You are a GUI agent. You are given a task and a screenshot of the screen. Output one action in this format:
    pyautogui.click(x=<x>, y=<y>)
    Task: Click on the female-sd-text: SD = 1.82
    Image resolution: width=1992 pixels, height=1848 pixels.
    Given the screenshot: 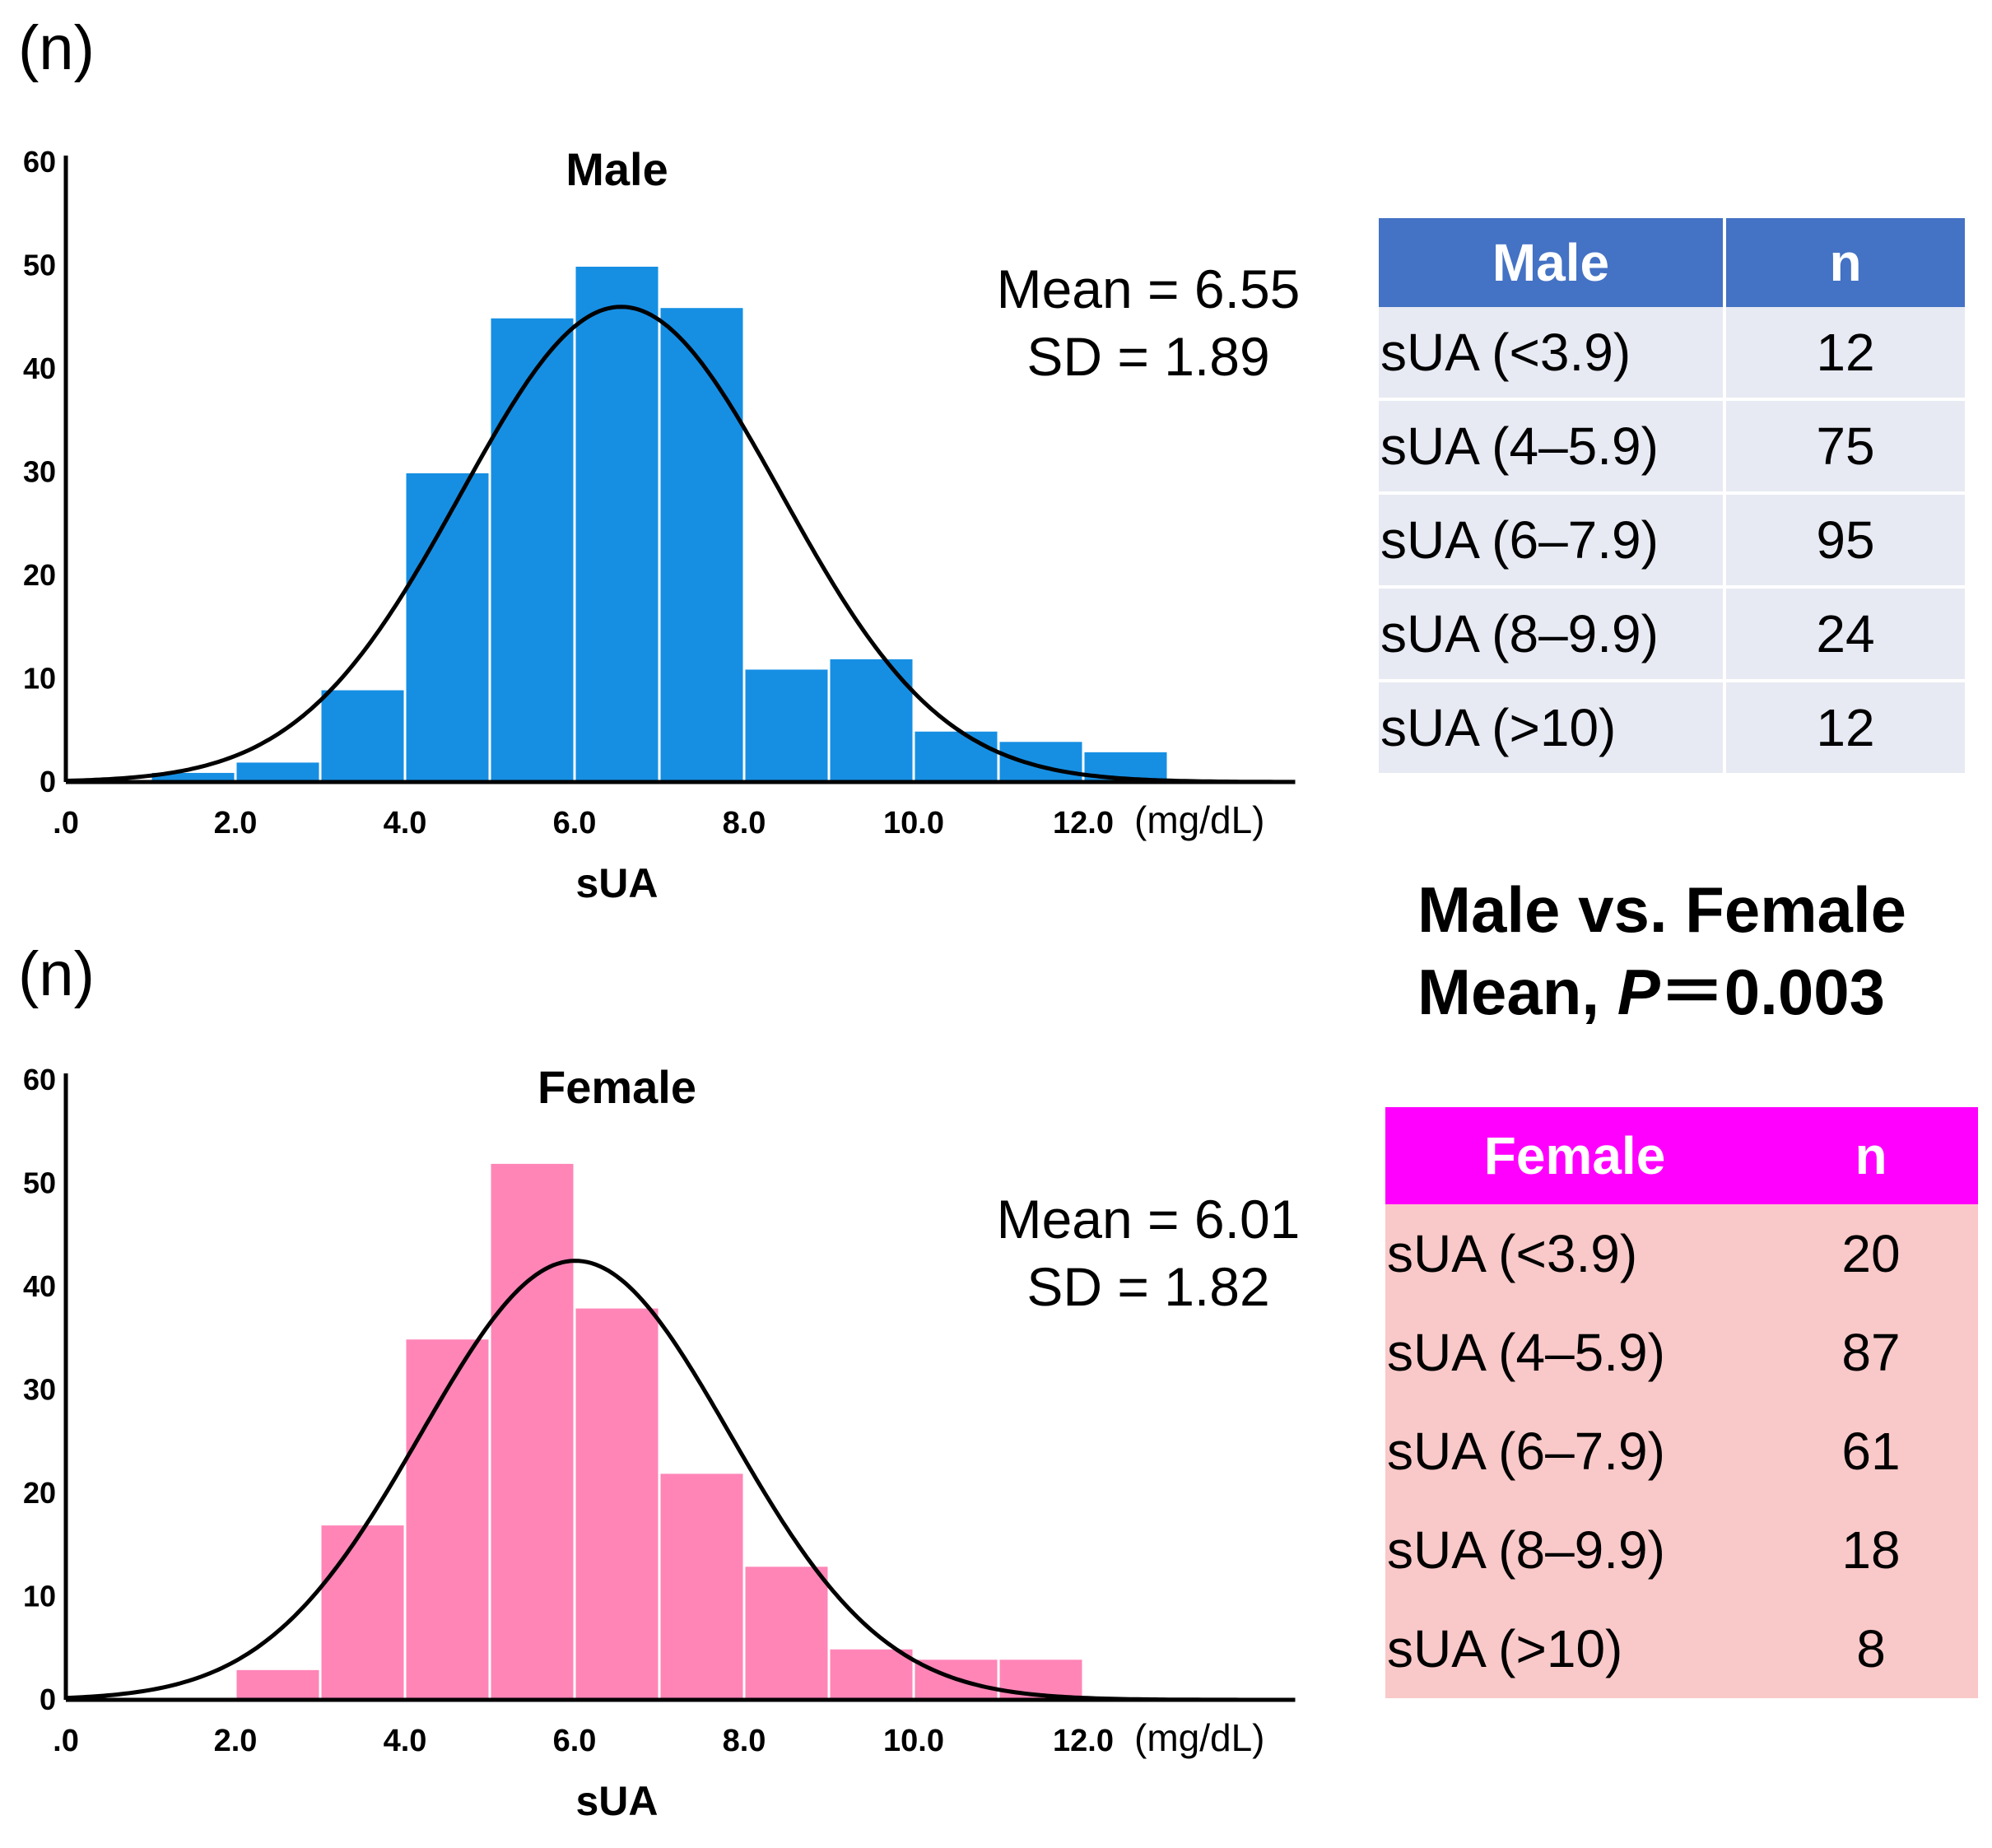 What is the action you would take?
    pyautogui.click(x=1148, y=1286)
    